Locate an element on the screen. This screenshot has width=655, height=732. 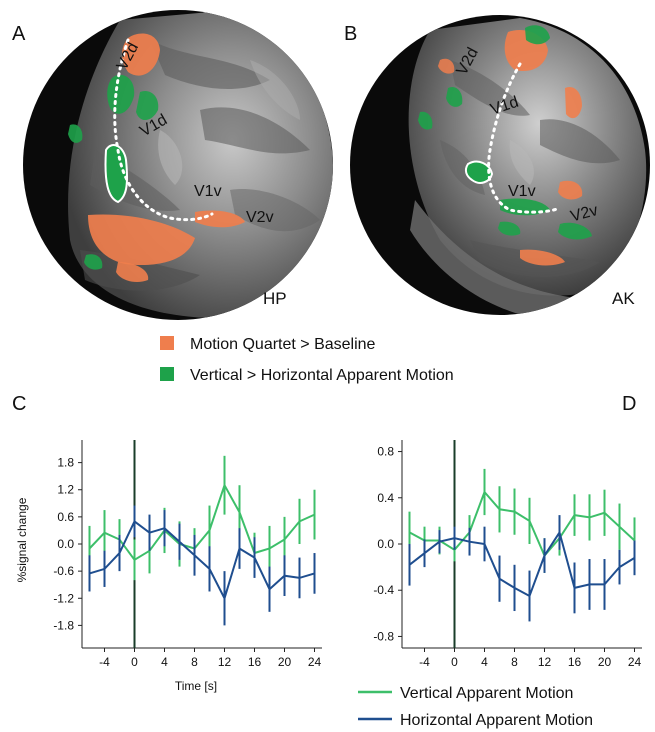
panel-letter-d: D is located at coordinates (629, 404).